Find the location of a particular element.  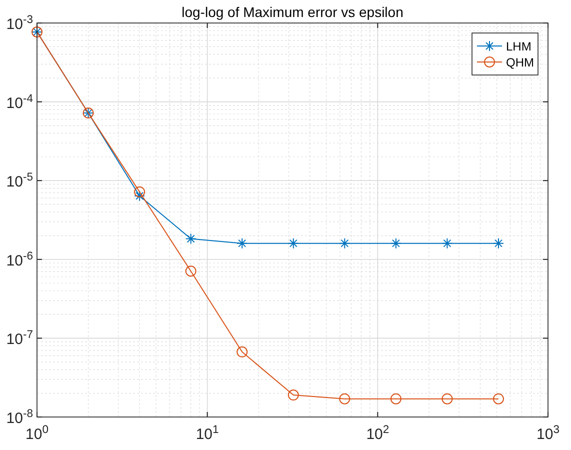

y-tick-label: 10$^{-4}$ is located at coordinates (19, 102).